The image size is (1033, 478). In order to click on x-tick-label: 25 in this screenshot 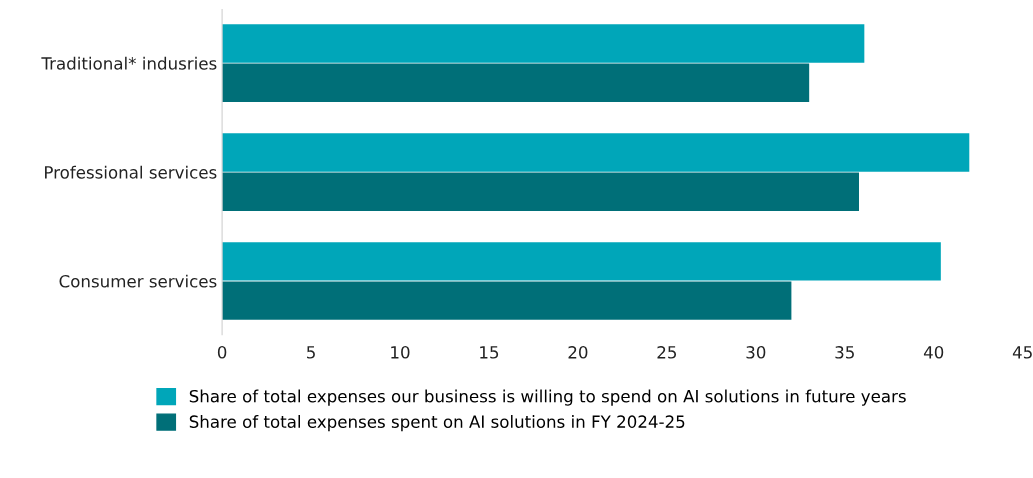, I will do `click(667, 352)`.